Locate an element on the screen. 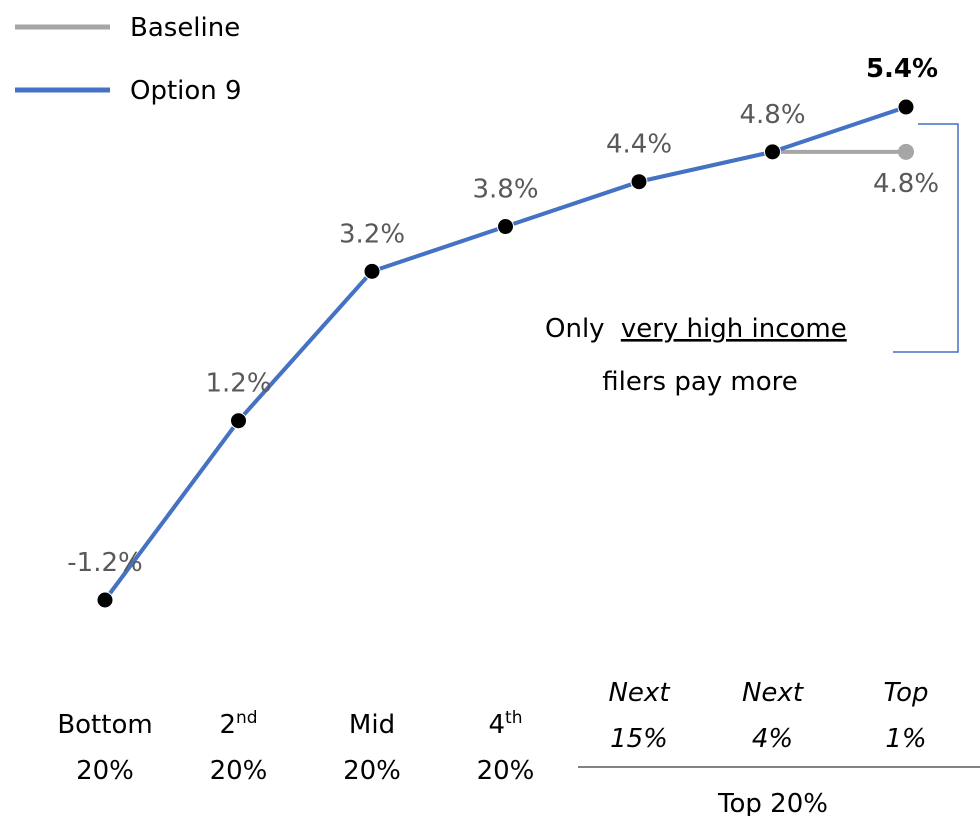  group-label: Top 20% is located at coordinates (772, 802).